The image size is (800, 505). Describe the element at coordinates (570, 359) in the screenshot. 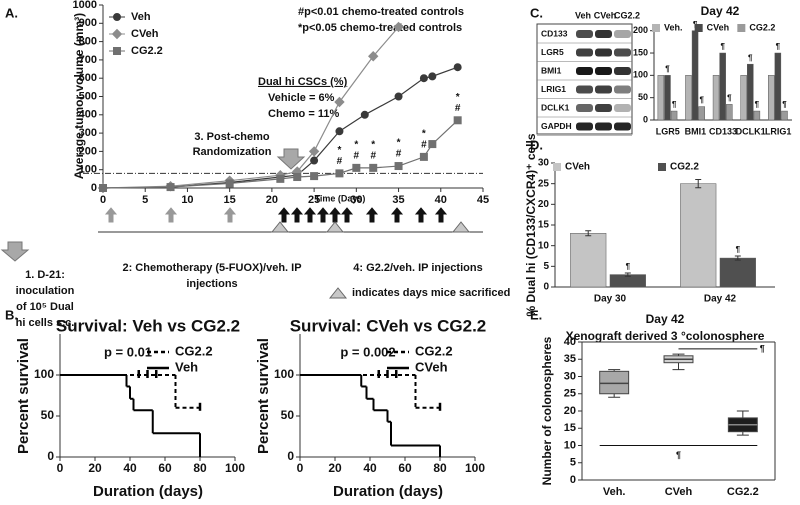

I see `y-tick-label: 35` at that location.